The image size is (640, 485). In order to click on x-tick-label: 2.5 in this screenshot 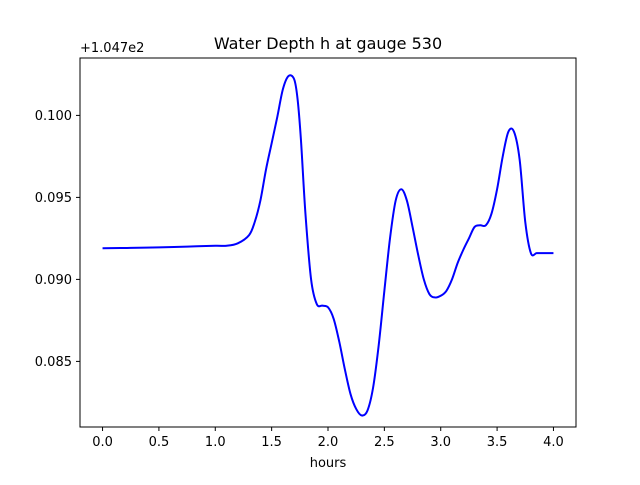, I will do `click(384, 442)`.